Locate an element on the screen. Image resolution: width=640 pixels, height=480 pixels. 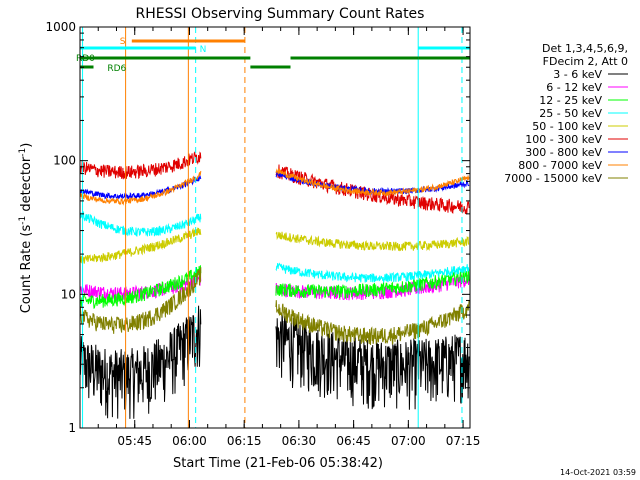
legend-label-7: 300 - 800 keV is located at coordinates (563, 152).